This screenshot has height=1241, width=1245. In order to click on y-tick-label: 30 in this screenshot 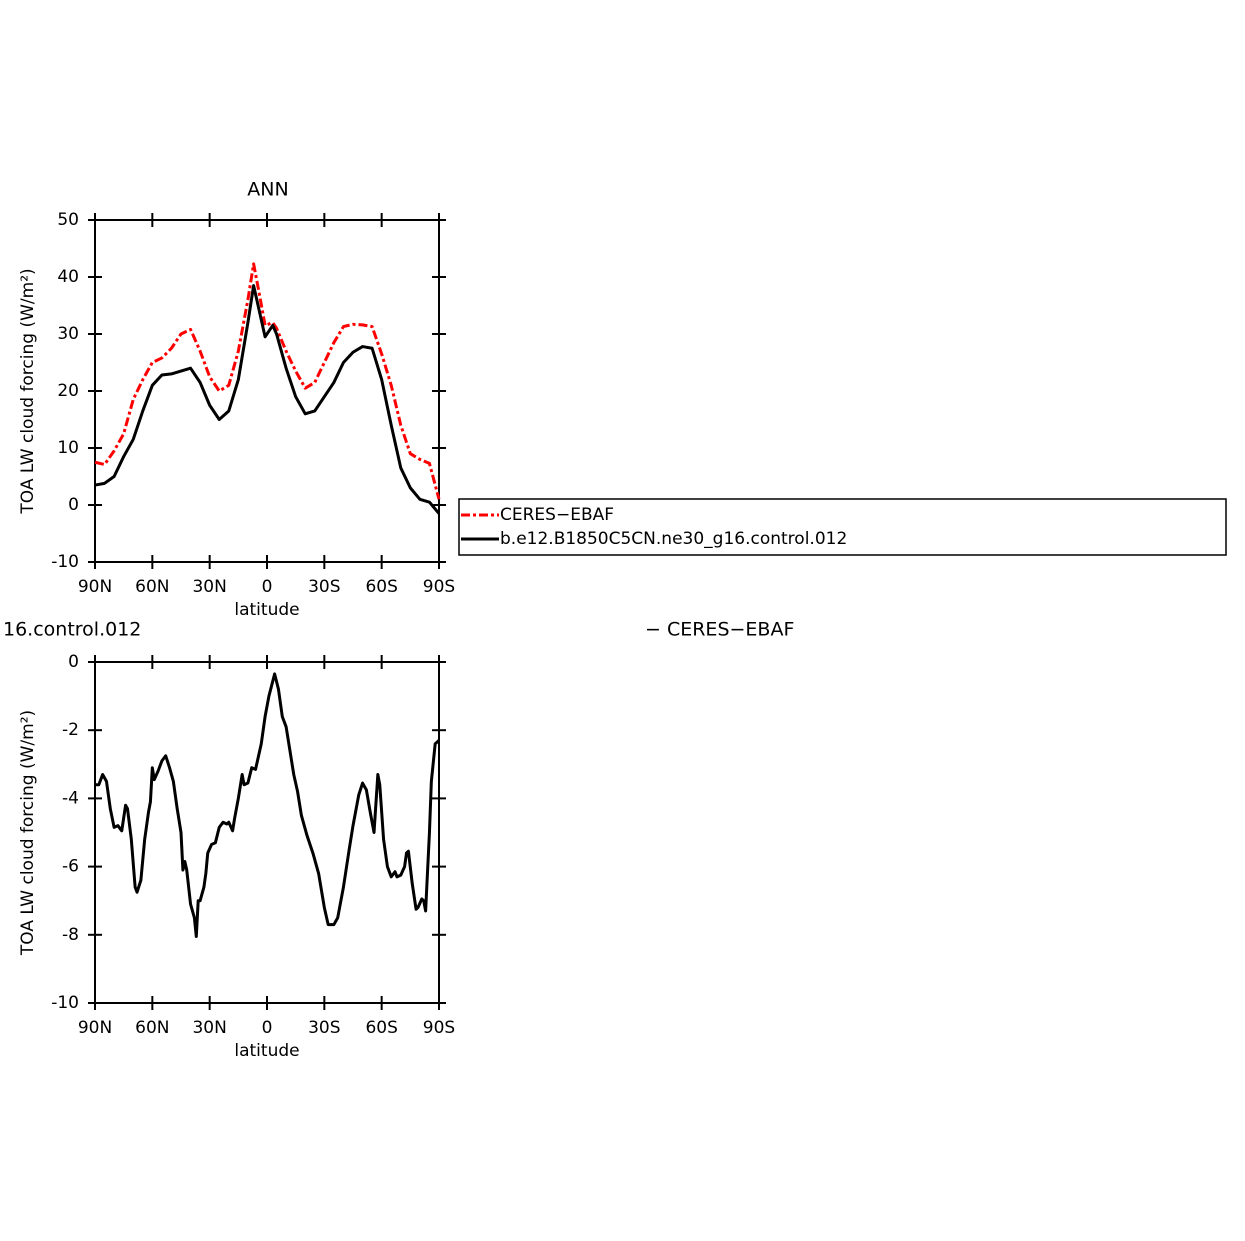, I will do `click(68, 334)`.